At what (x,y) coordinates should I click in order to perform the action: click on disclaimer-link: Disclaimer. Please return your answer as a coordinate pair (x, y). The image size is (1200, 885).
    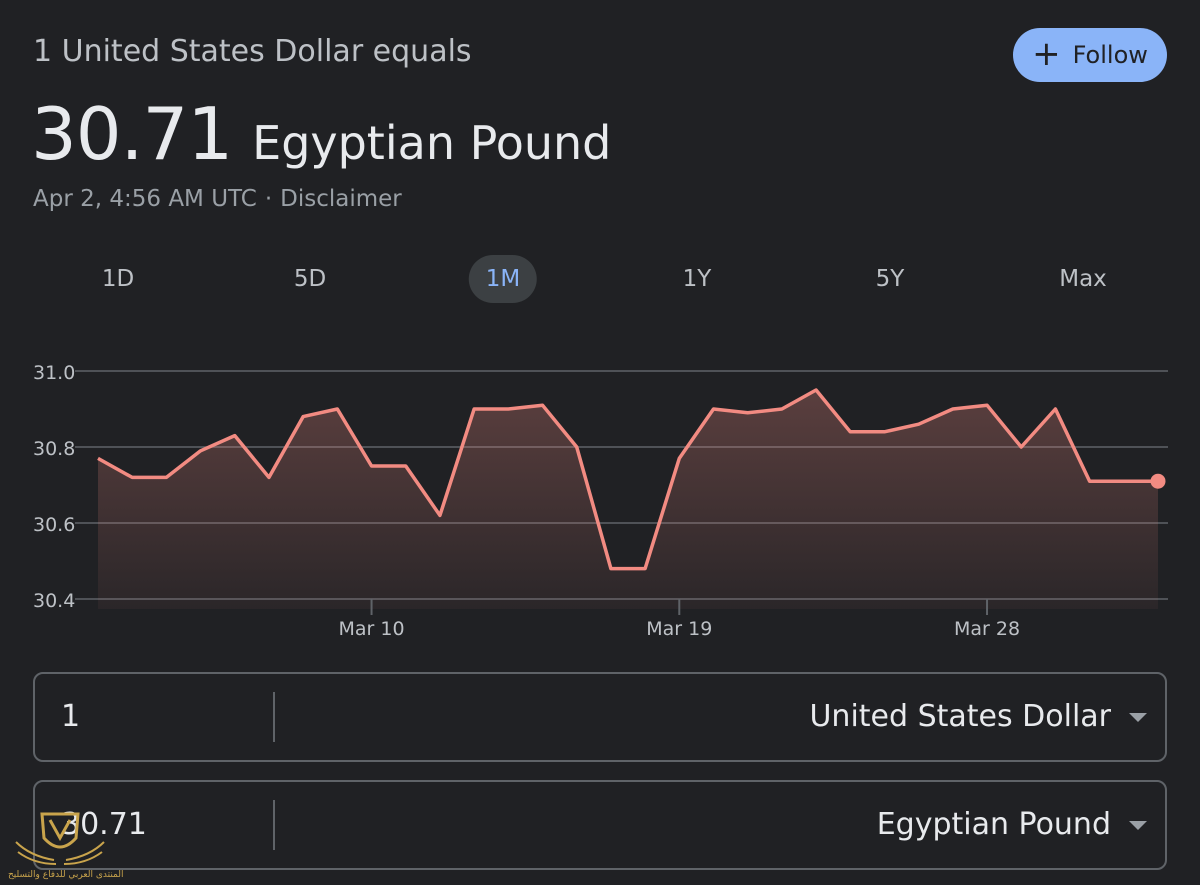
    Looking at the image, I should click on (341, 199).